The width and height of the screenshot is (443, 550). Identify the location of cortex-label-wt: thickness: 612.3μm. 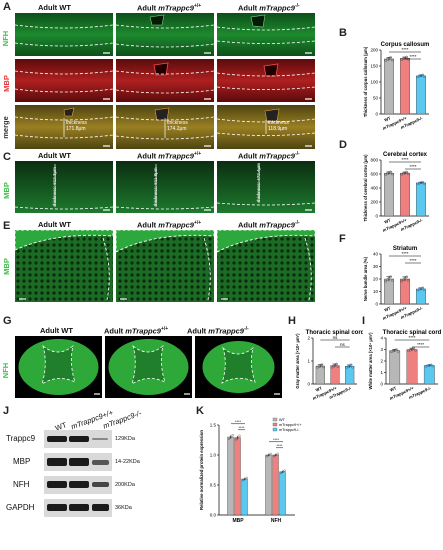
(54, 186).